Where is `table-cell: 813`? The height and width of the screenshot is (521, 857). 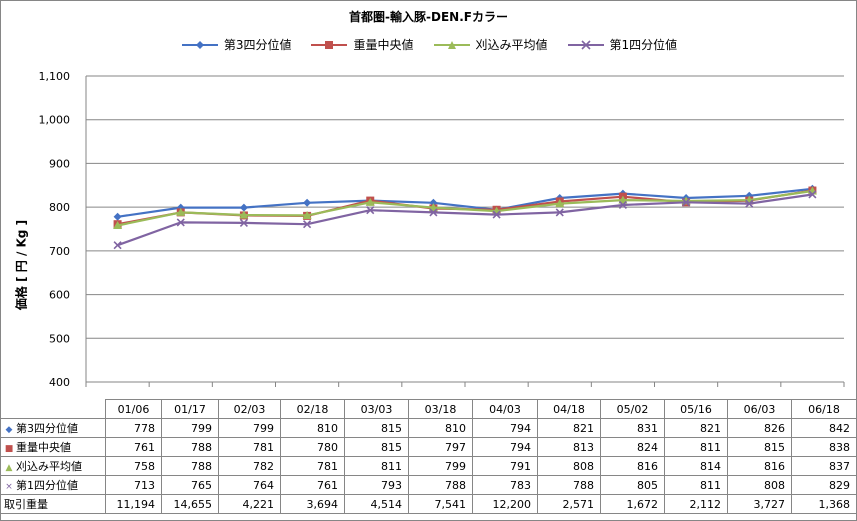
table-cell: 813 is located at coordinates (569, 447).